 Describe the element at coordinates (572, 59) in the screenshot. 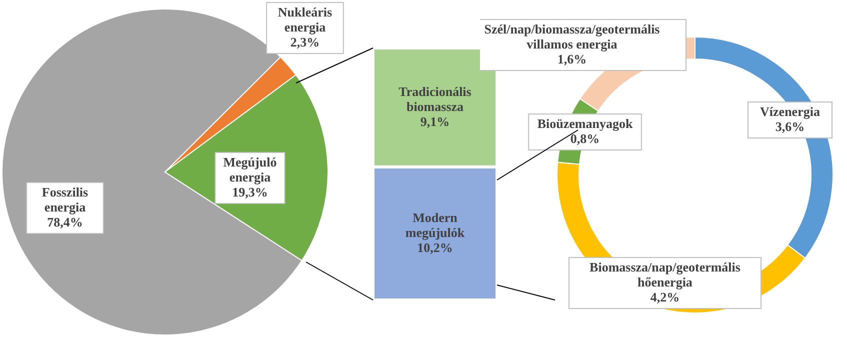

I see `data-label: 1,6%` at that location.